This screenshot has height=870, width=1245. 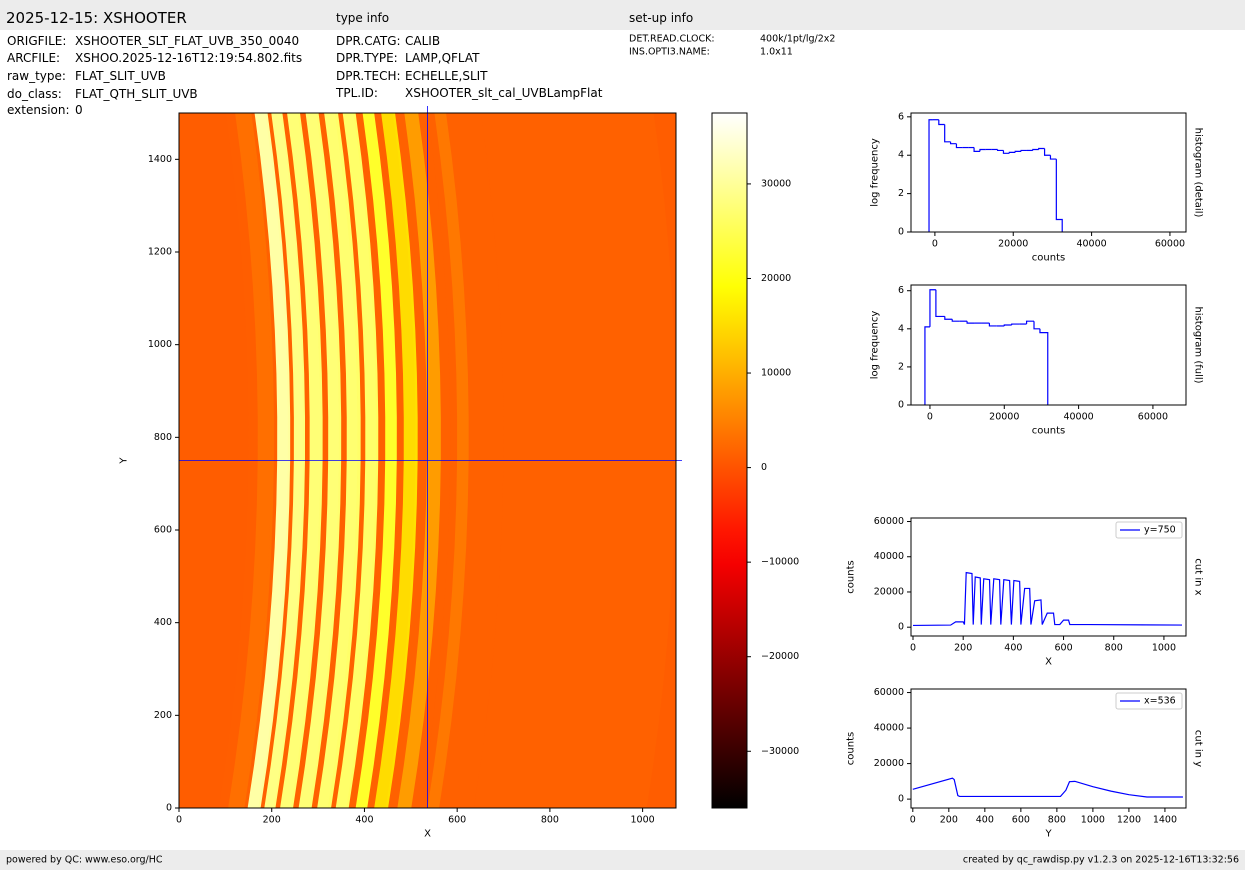 I want to click on y-tick-label: 400, so click(x=163, y=622).